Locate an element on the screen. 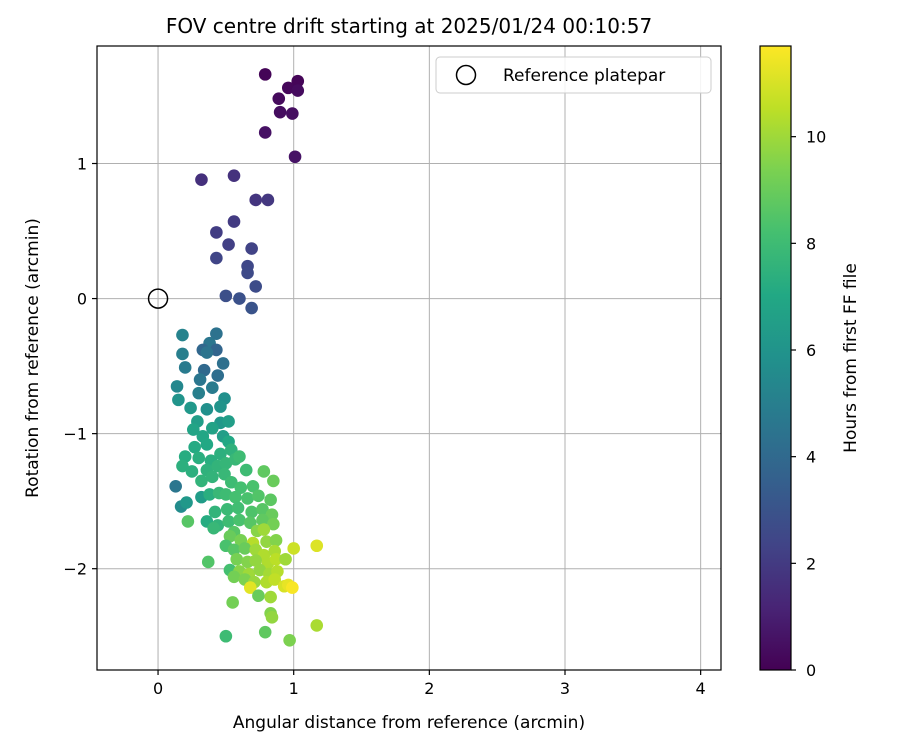 The width and height of the screenshot is (900, 750). x-axis-label: Angular distance from reference (arcmin) is located at coordinates (409, 723).